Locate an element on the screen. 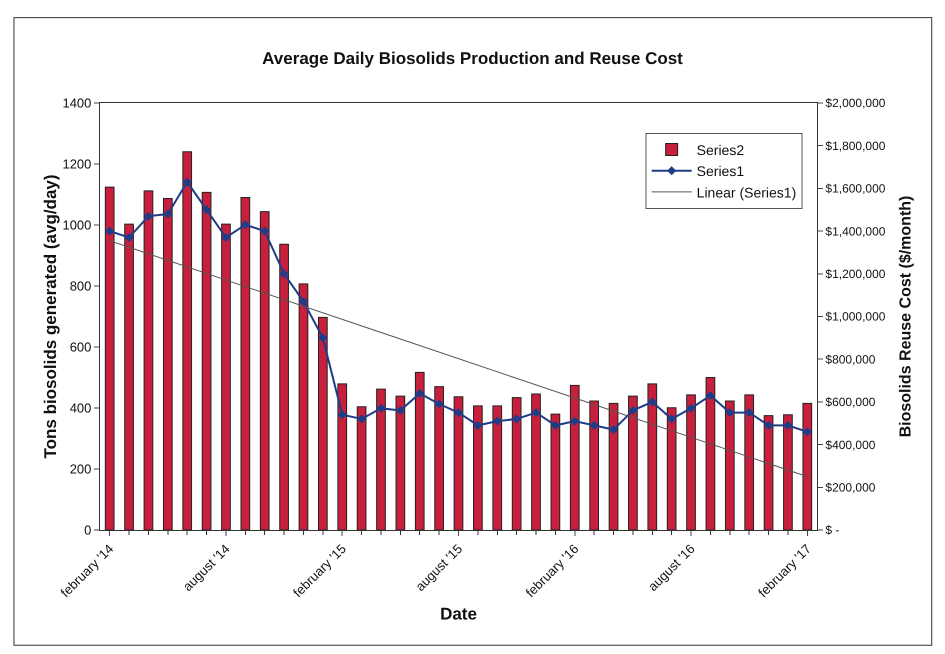 The height and width of the screenshot is (654, 945). y-tick-label: 800 is located at coordinates (81, 286).